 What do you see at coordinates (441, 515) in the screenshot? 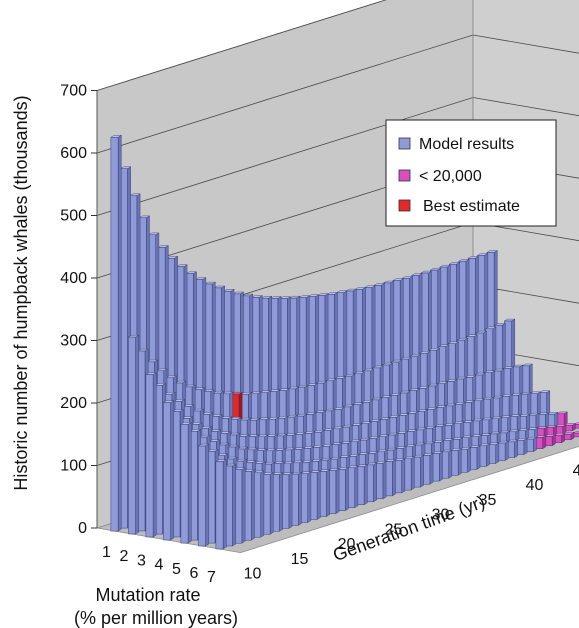
I see `y-tick-label: 30` at bounding box center [441, 515].